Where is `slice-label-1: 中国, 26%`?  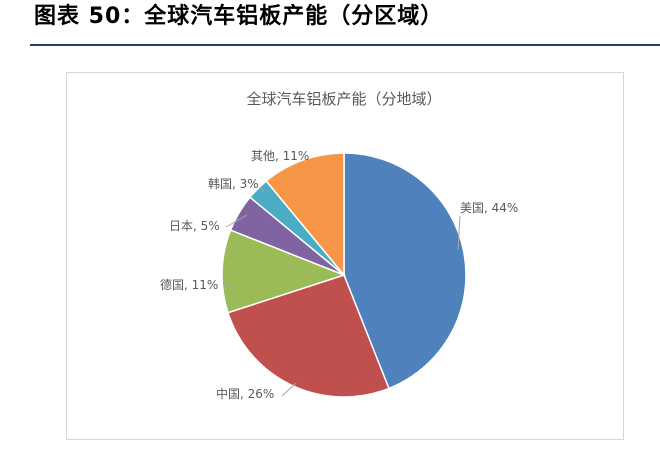
slice-label-1: 中国, 26% is located at coordinates (245, 393).